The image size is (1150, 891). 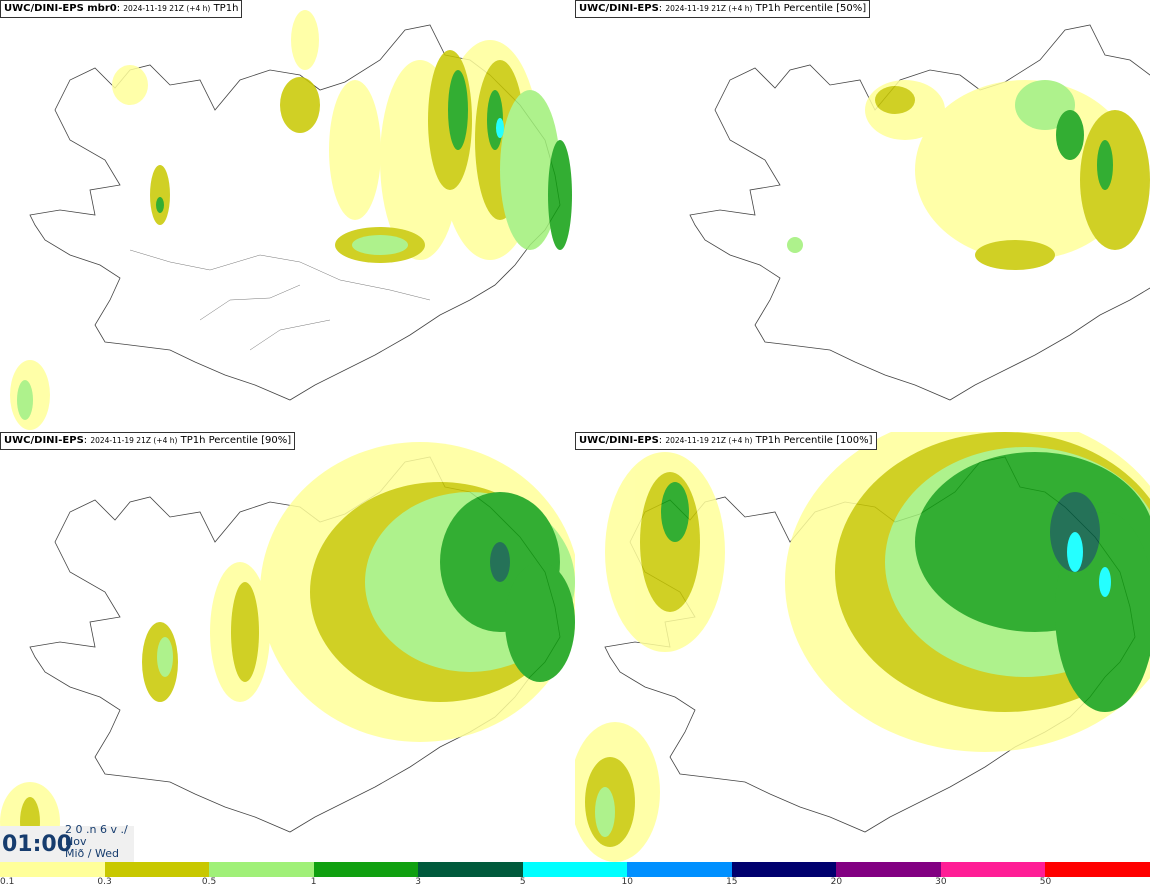 I want to click on colorbar-label: 30, so click(x=941, y=882).